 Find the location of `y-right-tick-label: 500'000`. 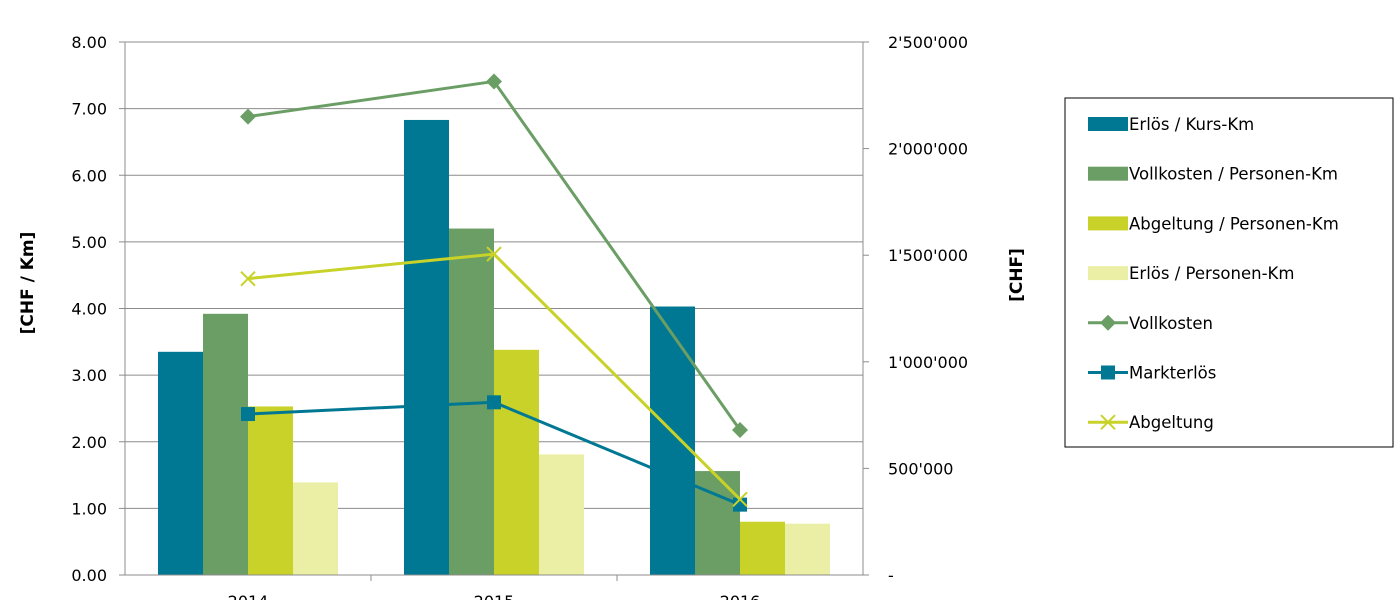

y-right-tick-label: 500'000 is located at coordinates (920, 468).